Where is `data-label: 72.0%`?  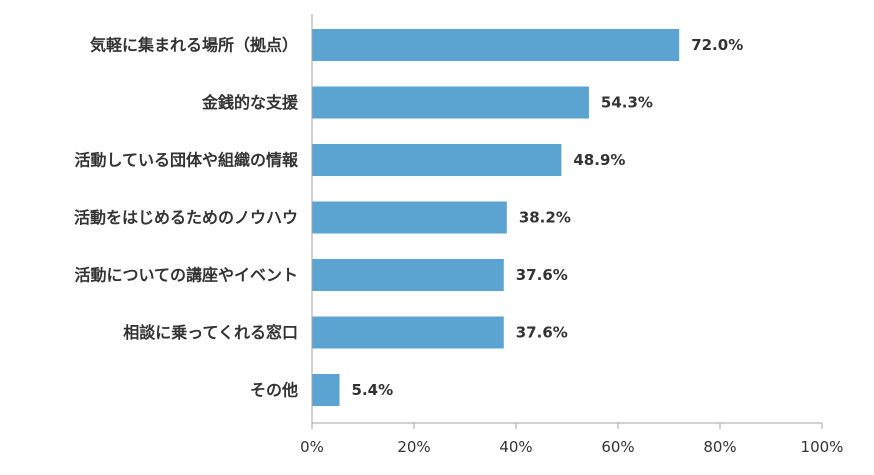 data-label: 72.0% is located at coordinates (717, 45).